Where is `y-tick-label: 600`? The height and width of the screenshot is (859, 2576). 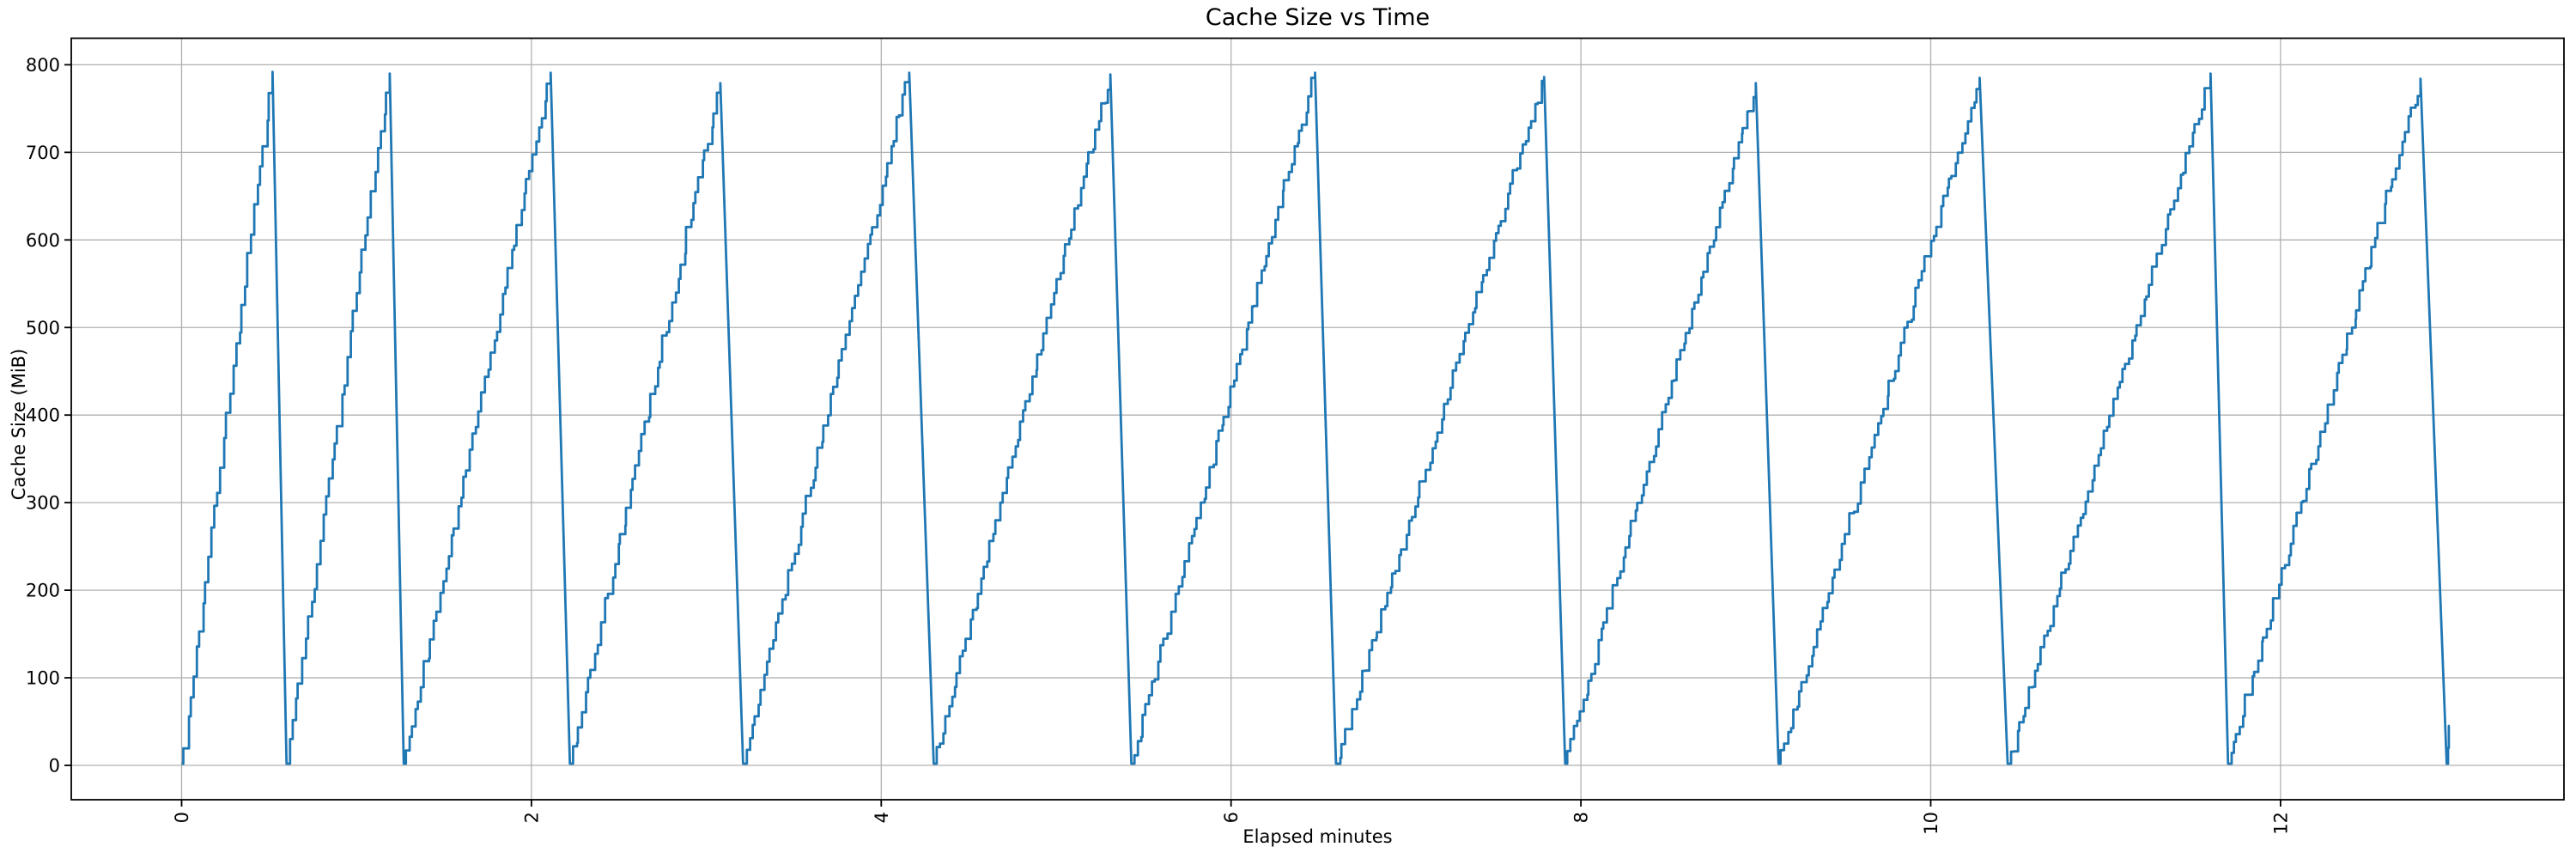 y-tick-label: 600 is located at coordinates (43, 240).